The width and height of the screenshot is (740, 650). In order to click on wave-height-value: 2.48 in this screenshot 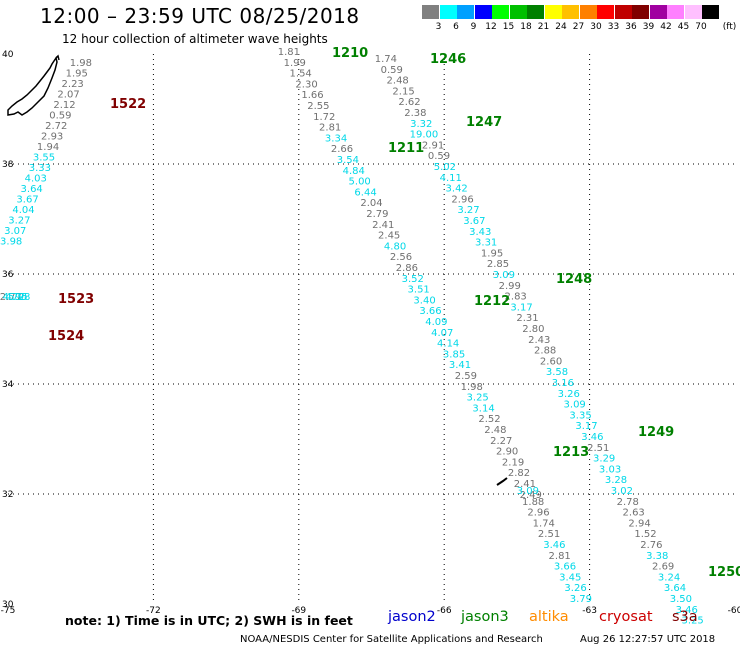, I will do `click(495, 430)`.